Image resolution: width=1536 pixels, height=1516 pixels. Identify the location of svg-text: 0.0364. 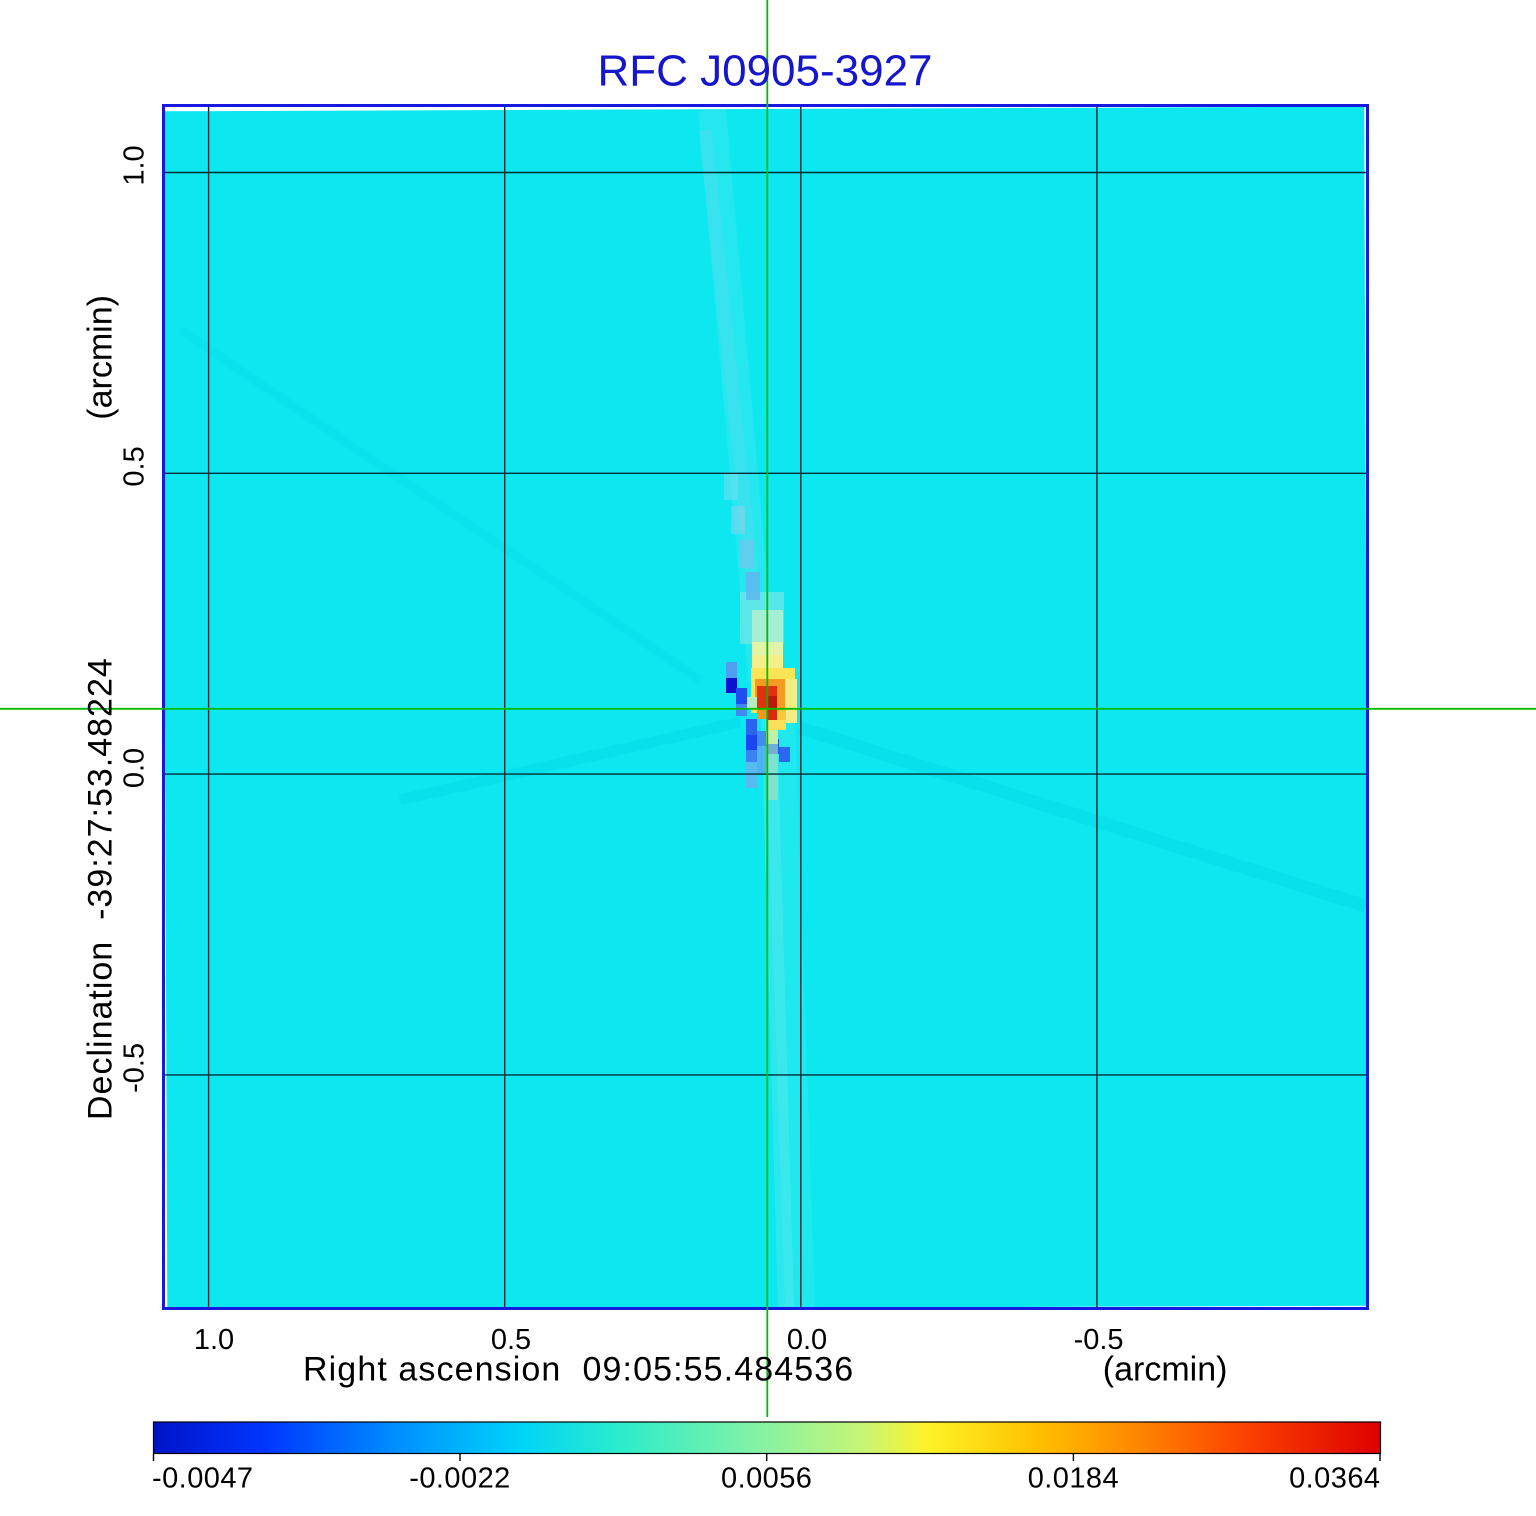
(1334, 1479).